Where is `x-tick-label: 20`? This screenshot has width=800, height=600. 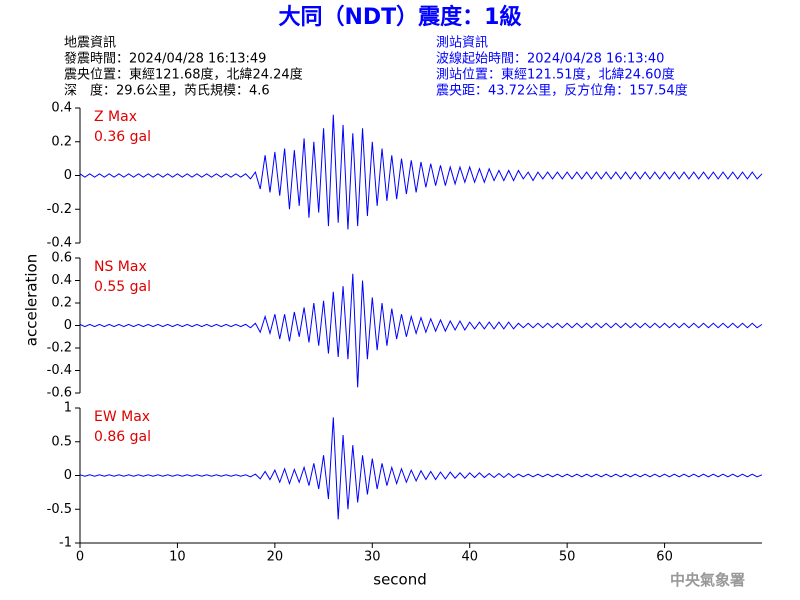 x-tick-label: 20 is located at coordinates (275, 557).